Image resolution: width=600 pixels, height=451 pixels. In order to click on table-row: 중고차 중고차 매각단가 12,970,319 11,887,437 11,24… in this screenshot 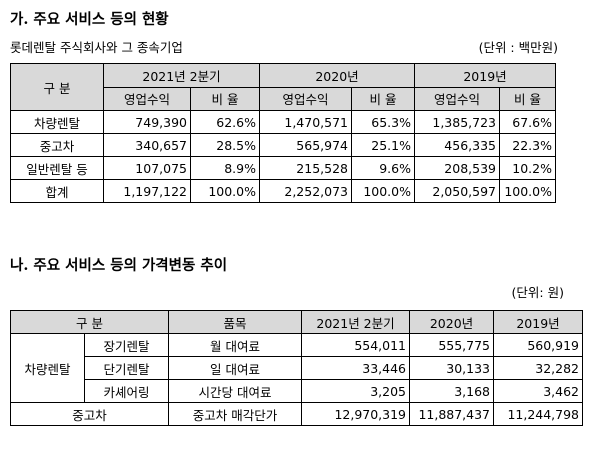, I will do `click(296, 414)`.